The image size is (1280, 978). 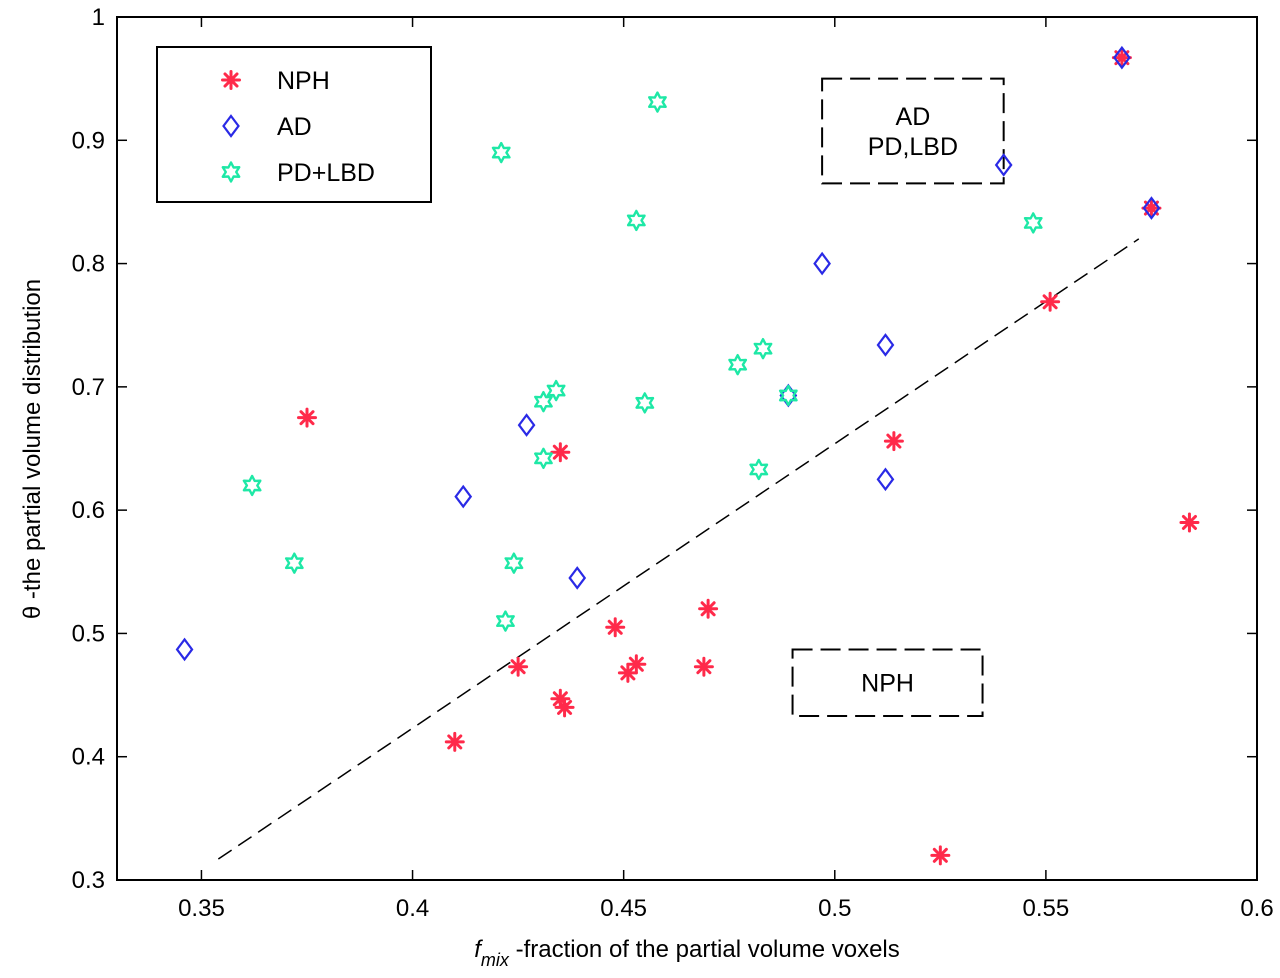 I want to click on annotation-text: AD, so click(x=913, y=117).